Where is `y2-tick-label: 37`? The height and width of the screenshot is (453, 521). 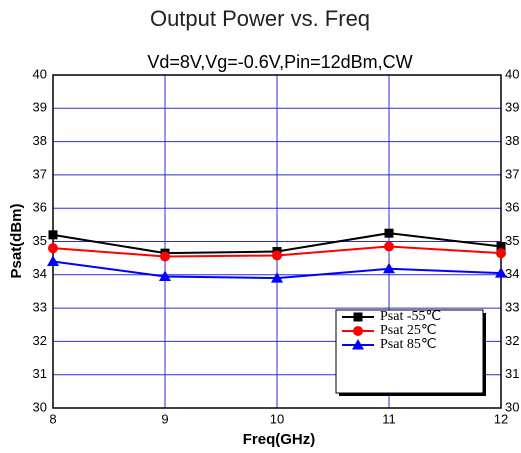
y2-tick-label: 37 is located at coordinates (512, 173).